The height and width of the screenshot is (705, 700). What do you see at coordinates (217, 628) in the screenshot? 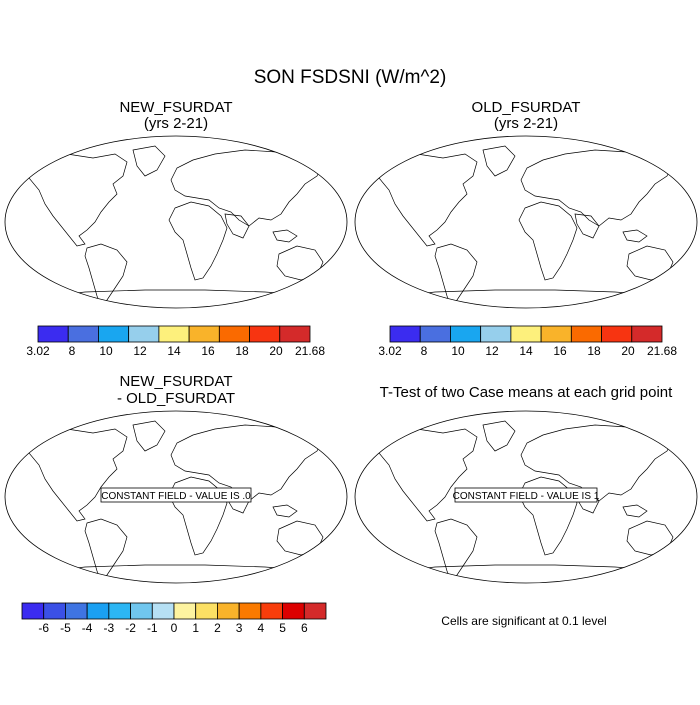
I see `colorbar-tick-label: 2` at bounding box center [217, 628].